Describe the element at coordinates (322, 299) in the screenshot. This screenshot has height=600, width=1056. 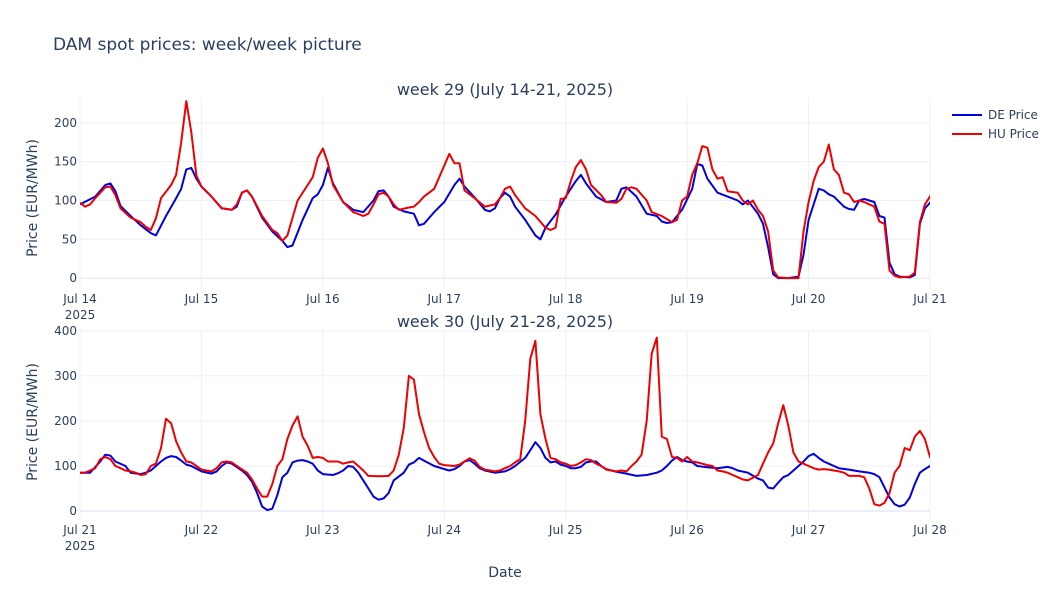
I see `x-tick-label: Jul 16` at that location.